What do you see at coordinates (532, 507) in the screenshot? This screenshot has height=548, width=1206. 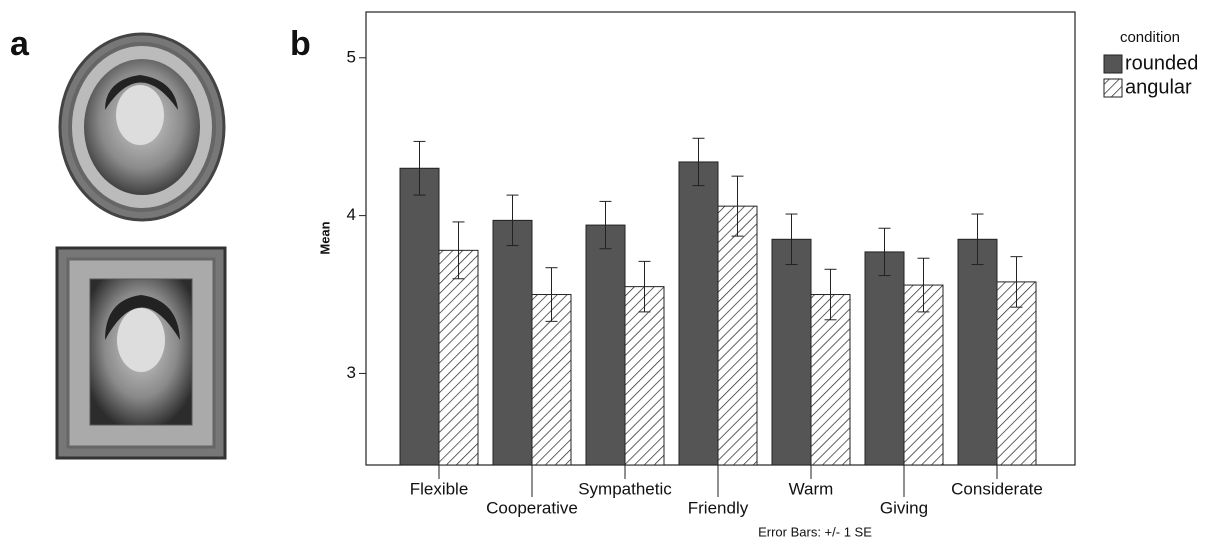 I see `x-tick-label: Cooperative` at bounding box center [532, 507].